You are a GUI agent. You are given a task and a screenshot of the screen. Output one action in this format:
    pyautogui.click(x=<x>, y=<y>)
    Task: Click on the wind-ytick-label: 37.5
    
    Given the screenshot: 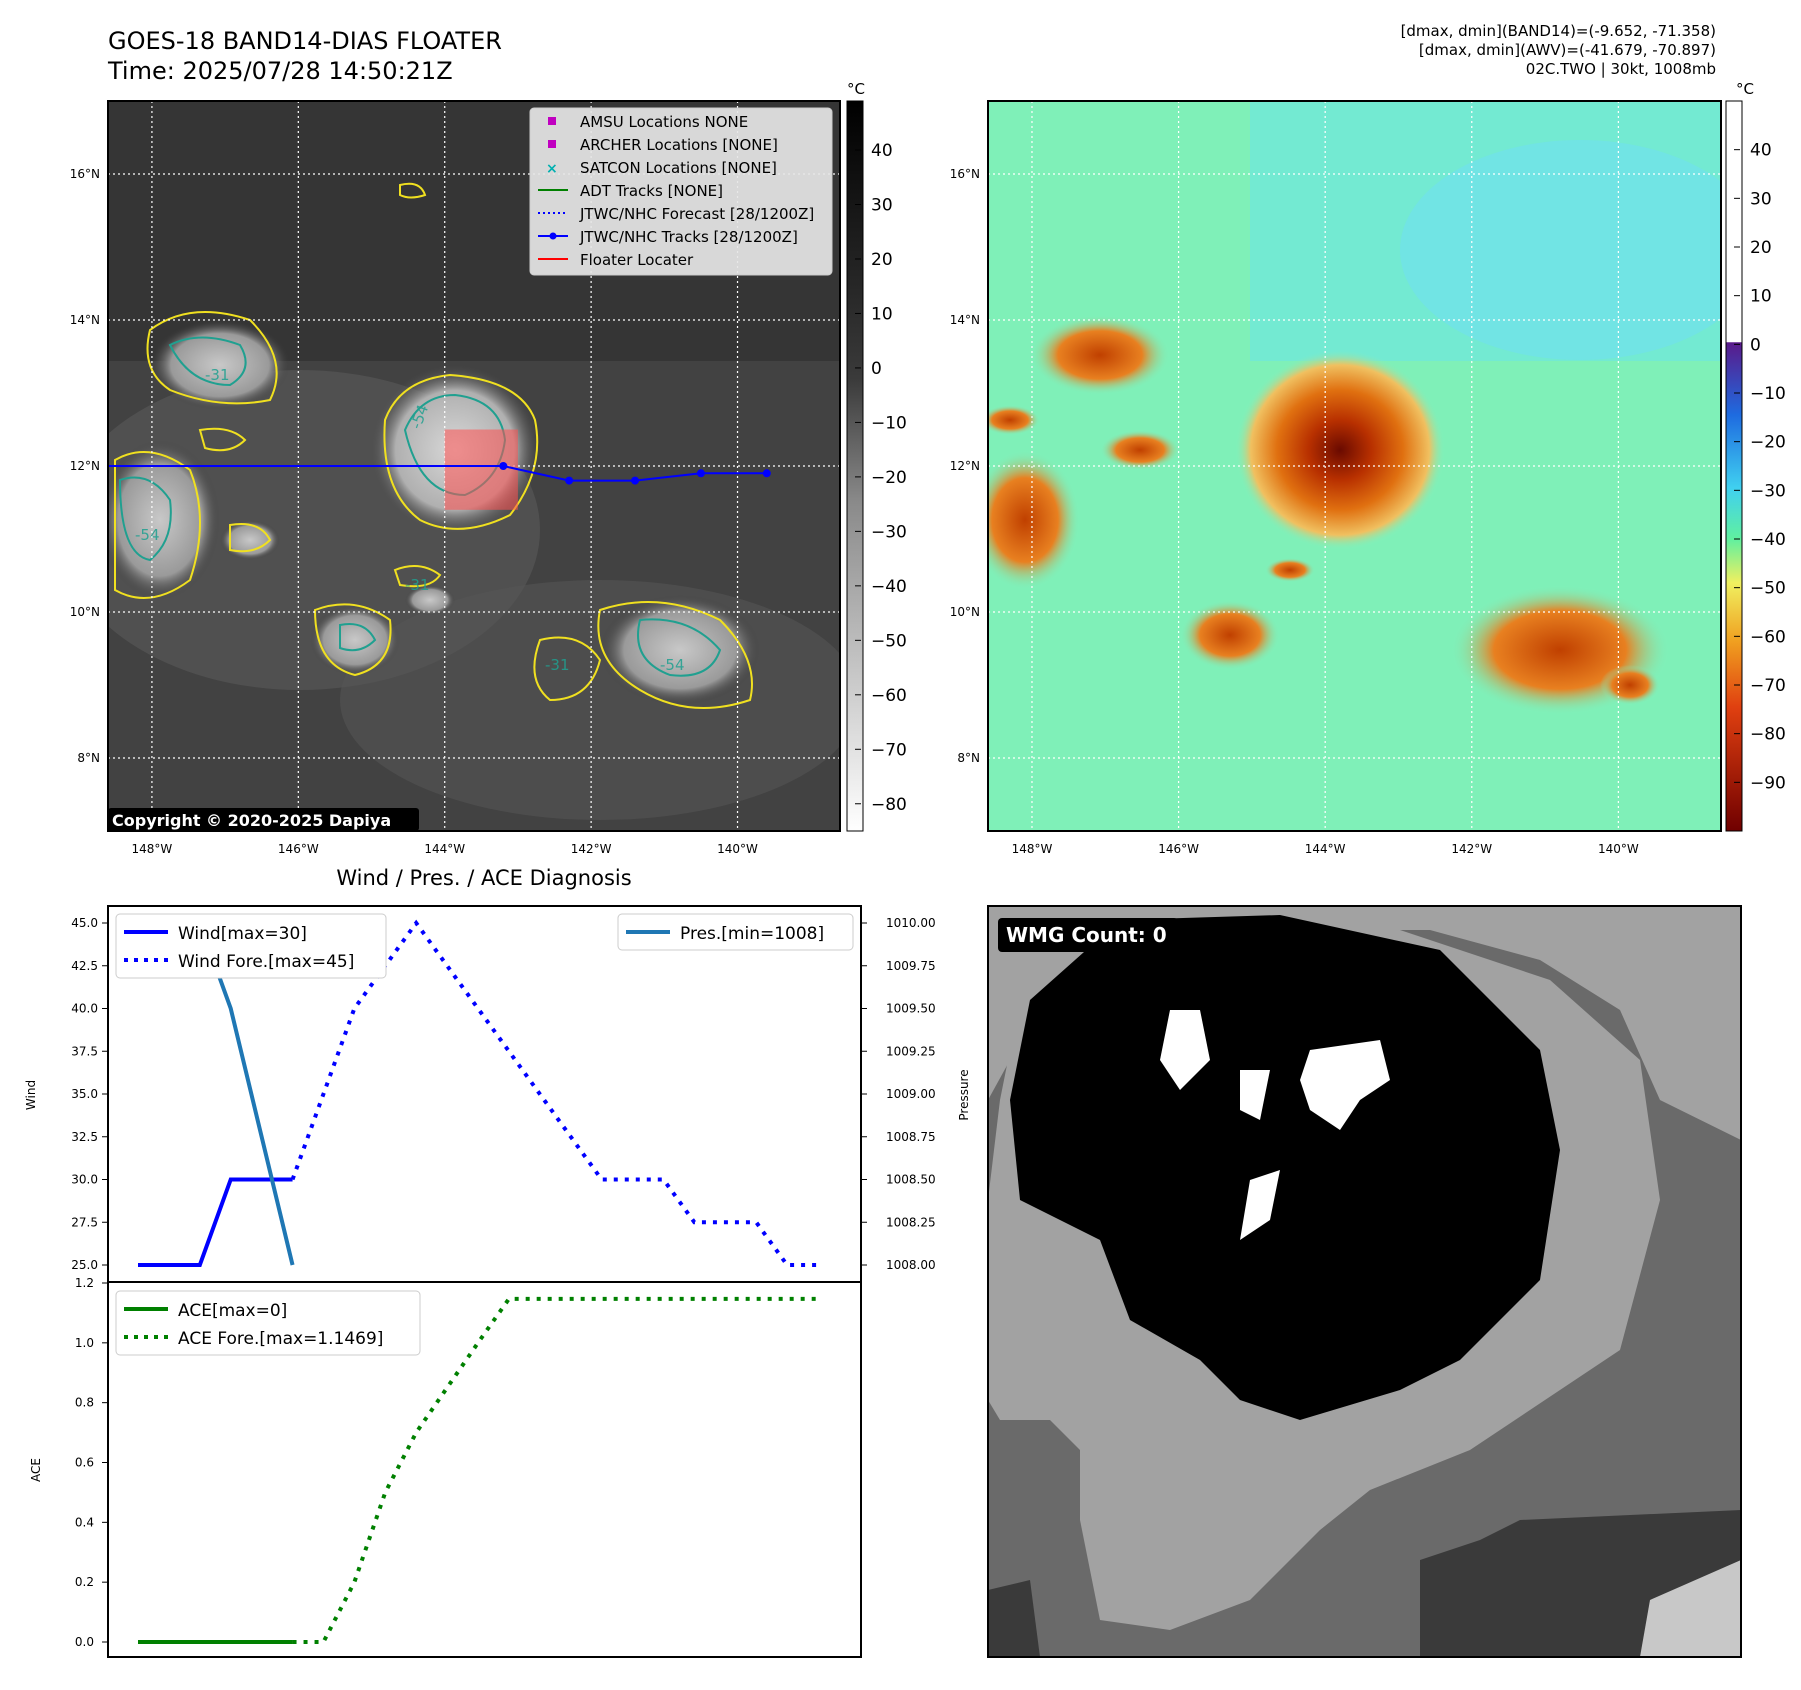 What is the action you would take?
    pyautogui.click(x=84, y=1051)
    